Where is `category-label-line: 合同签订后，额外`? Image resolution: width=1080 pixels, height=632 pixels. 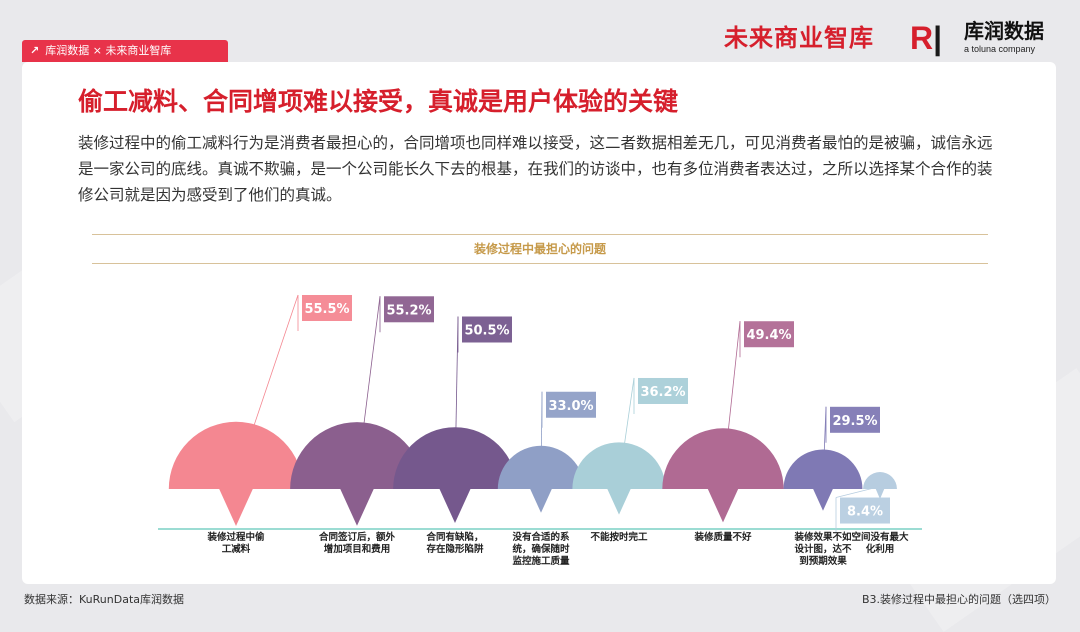
category-label-line: 合同签订后，额外 is located at coordinates (357, 537).